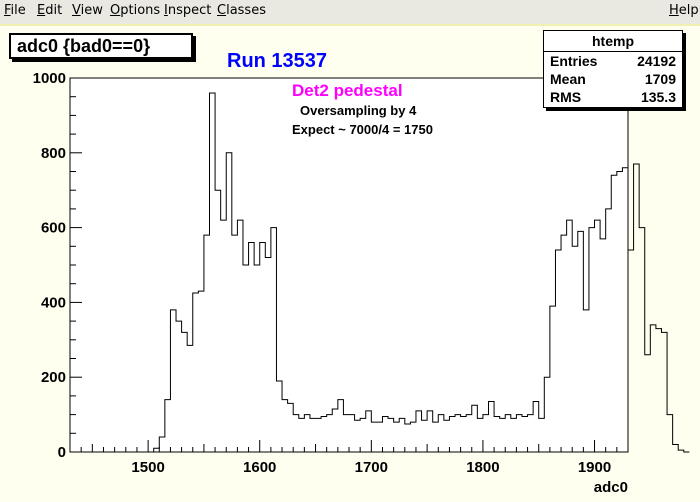 The width and height of the screenshot is (700, 502). What do you see at coordinates (53, 302) in the screenshot?
I see `y-tick-label: 400` at bounding box center [53, 302].